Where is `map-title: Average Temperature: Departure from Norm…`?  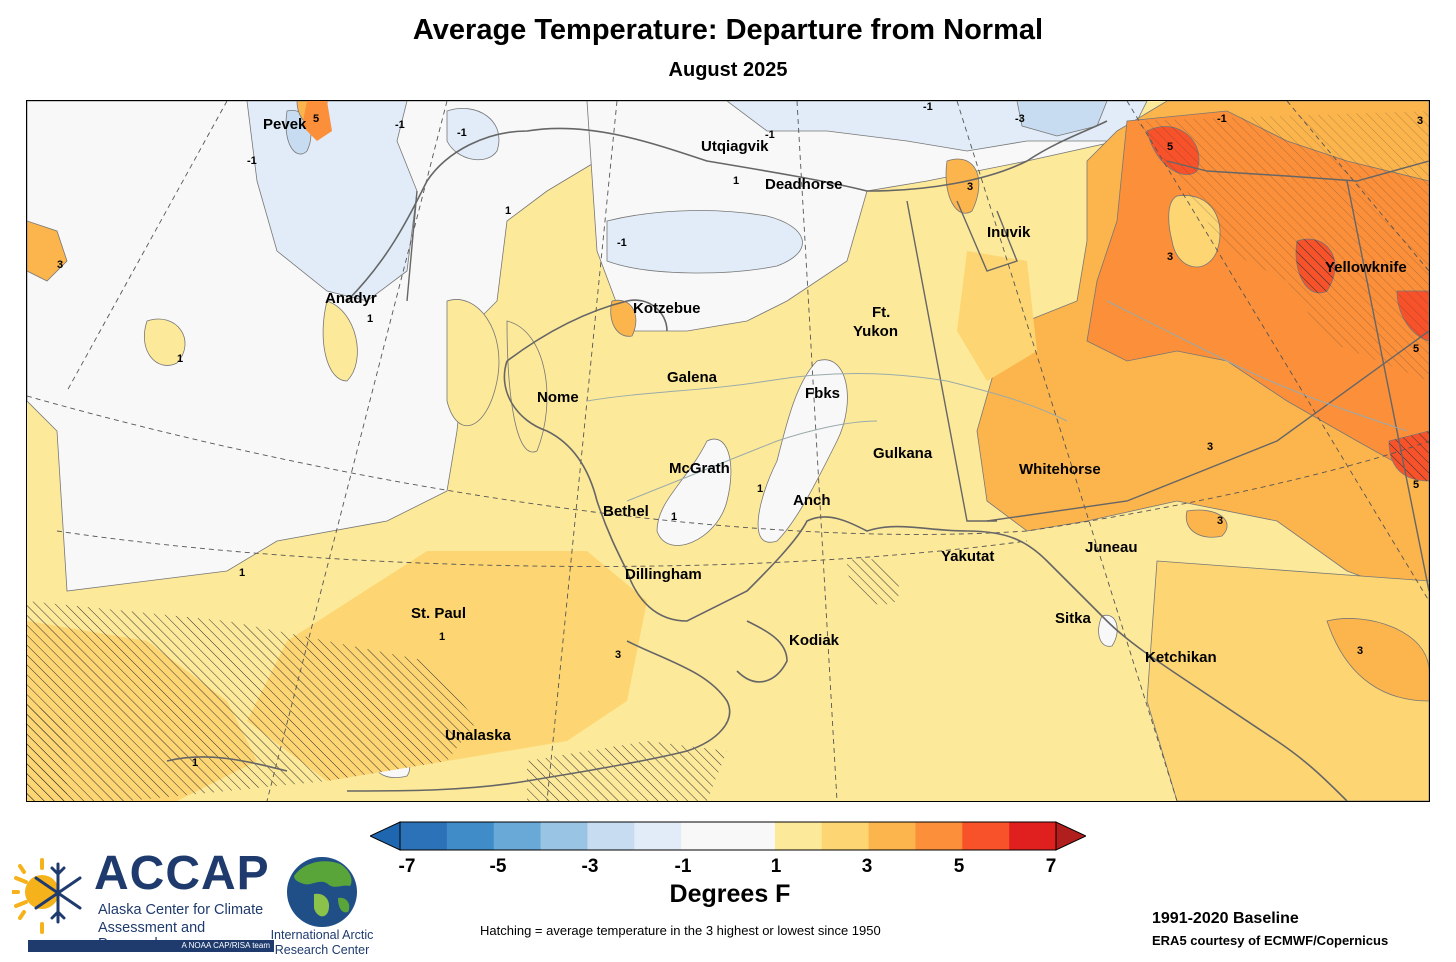
map-title: Average Temperature: Departure from Norm… is located at coordinates (728, 30).